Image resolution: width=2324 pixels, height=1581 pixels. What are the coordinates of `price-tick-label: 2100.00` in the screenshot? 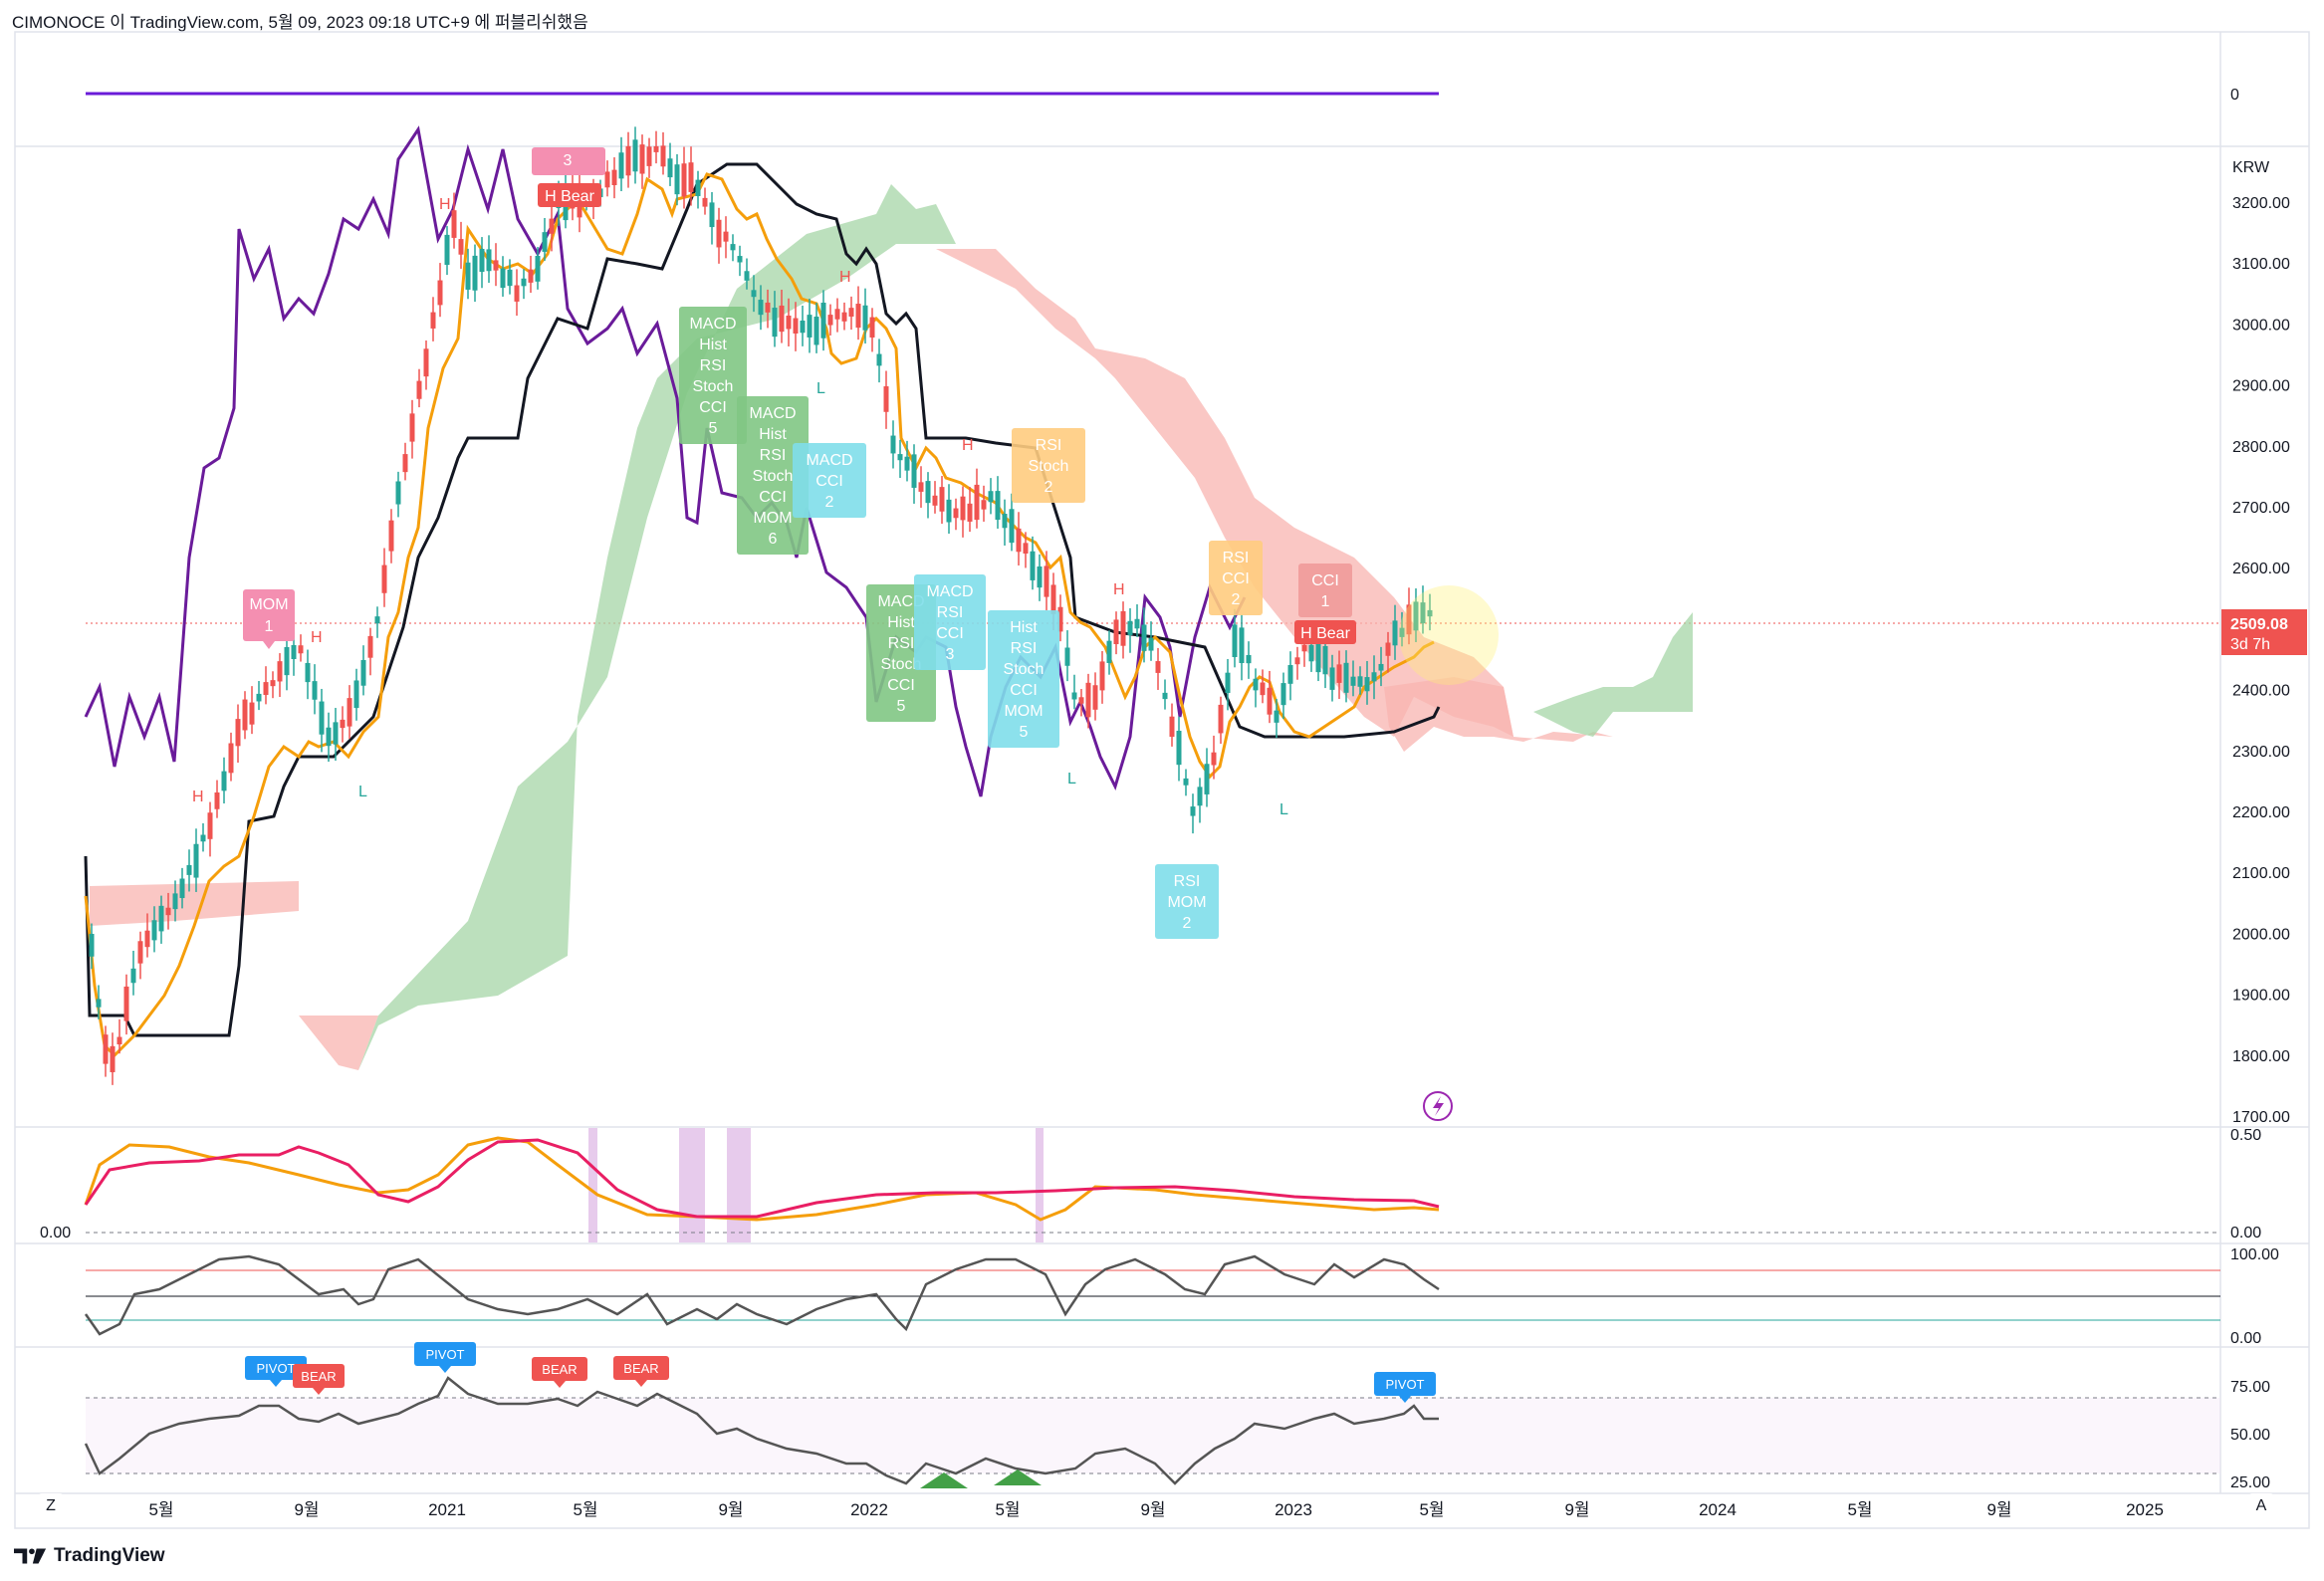 It's located at (2261, 873).